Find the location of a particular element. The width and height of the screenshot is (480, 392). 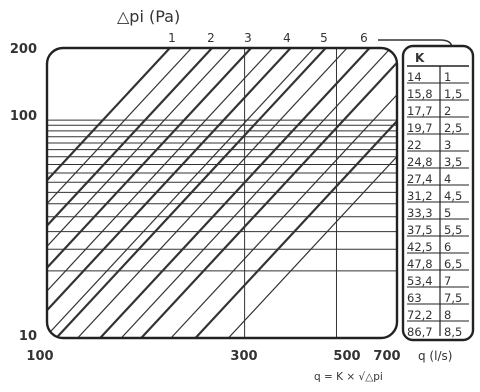

k-table-n-9: 5,5 is located at coordinates (453, 230).